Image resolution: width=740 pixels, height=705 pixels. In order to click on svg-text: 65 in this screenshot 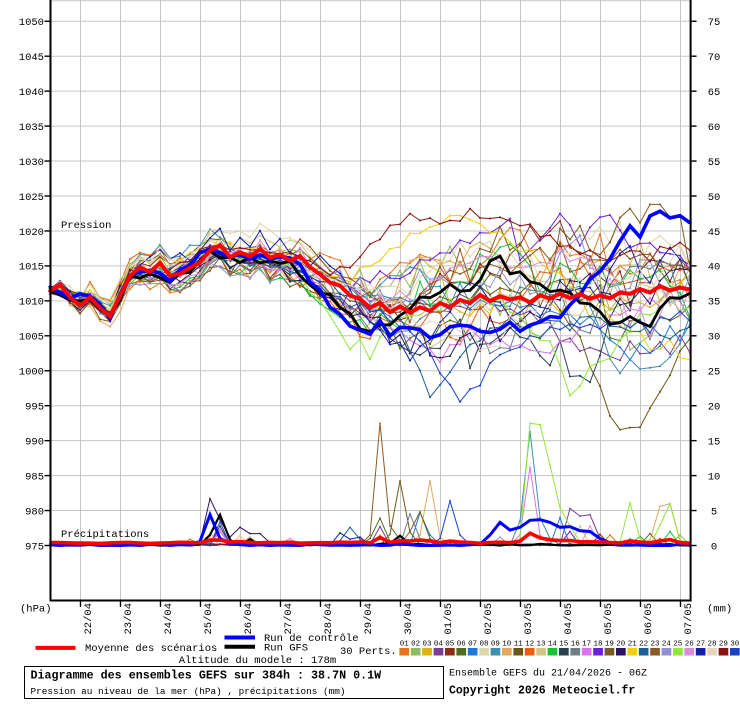, I will do `click(714, 93)`.